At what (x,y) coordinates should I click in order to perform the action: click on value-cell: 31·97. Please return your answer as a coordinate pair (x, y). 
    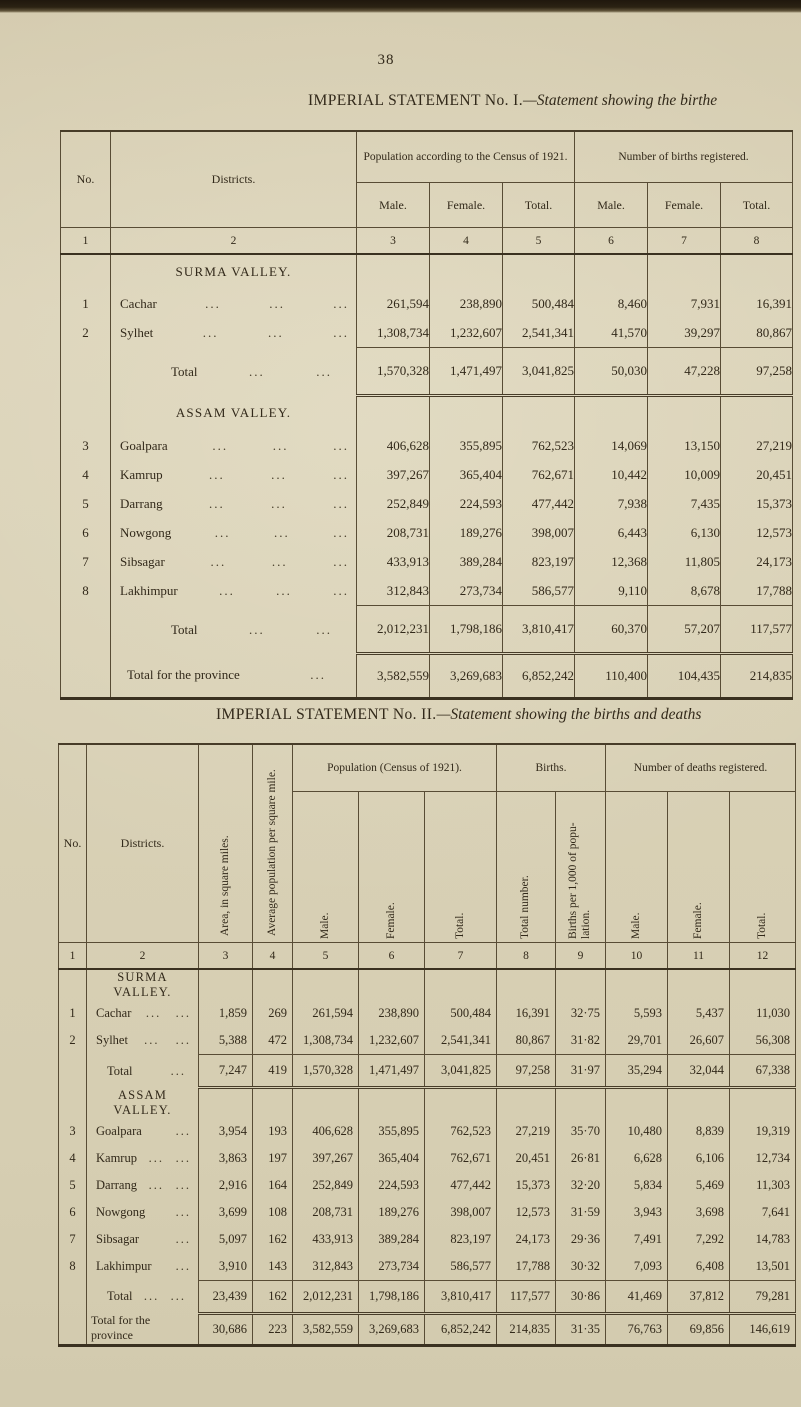
    Looking at the image, I should click on (580, 1071).